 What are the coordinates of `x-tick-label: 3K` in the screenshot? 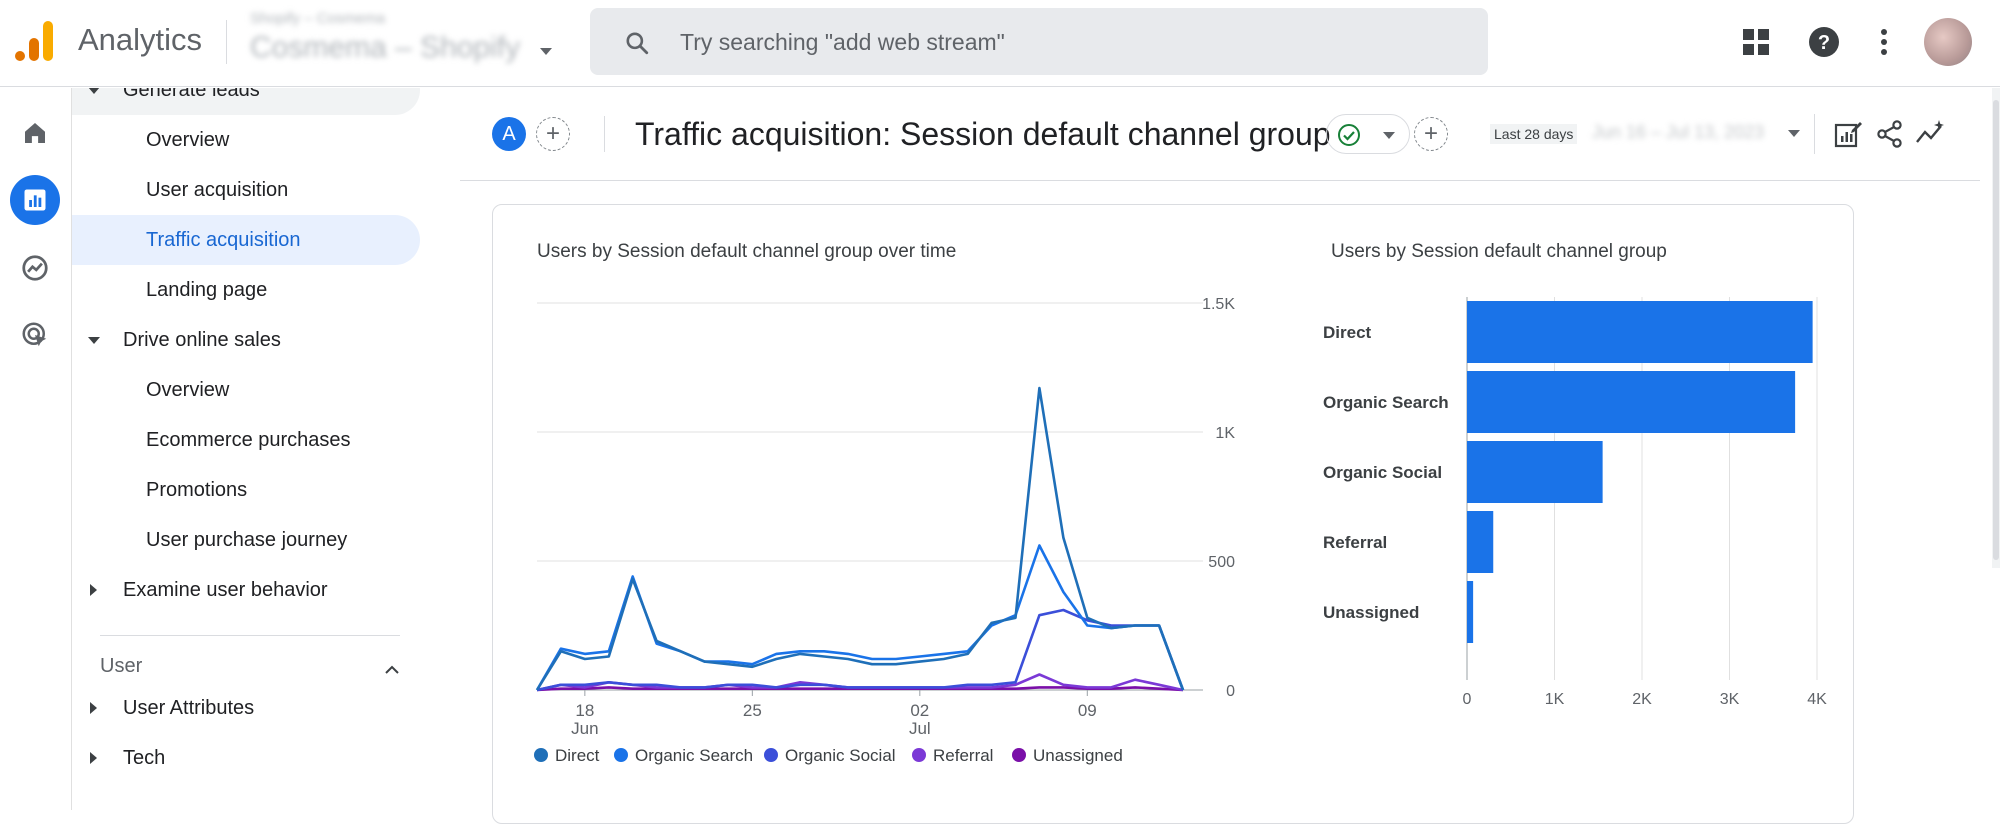 It's located at (1730, 699).